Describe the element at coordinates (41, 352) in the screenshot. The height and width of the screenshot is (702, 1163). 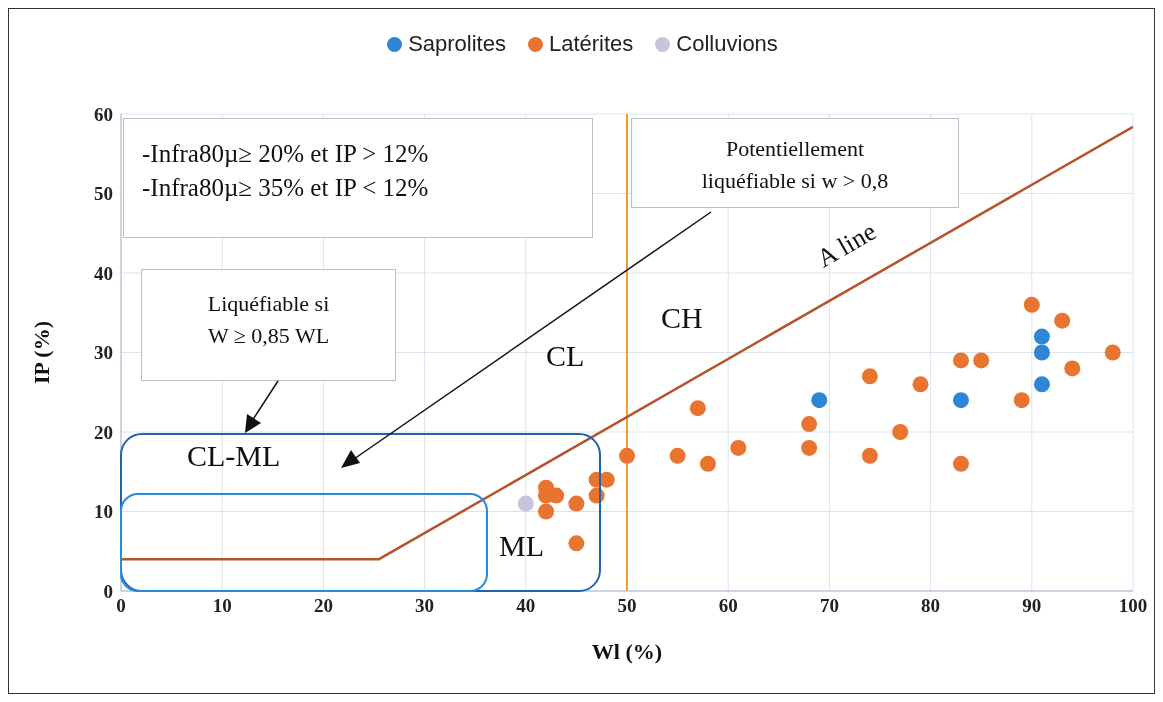
I see `y-axis-title: IP (%)` at that location.